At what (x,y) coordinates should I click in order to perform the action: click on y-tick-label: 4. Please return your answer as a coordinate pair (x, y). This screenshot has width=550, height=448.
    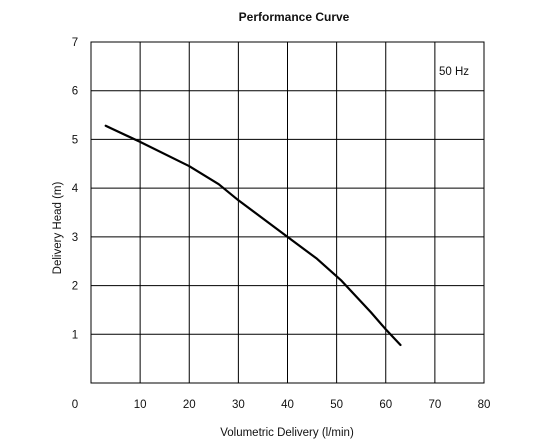
    Looking at the image, I should click on (75, 189).